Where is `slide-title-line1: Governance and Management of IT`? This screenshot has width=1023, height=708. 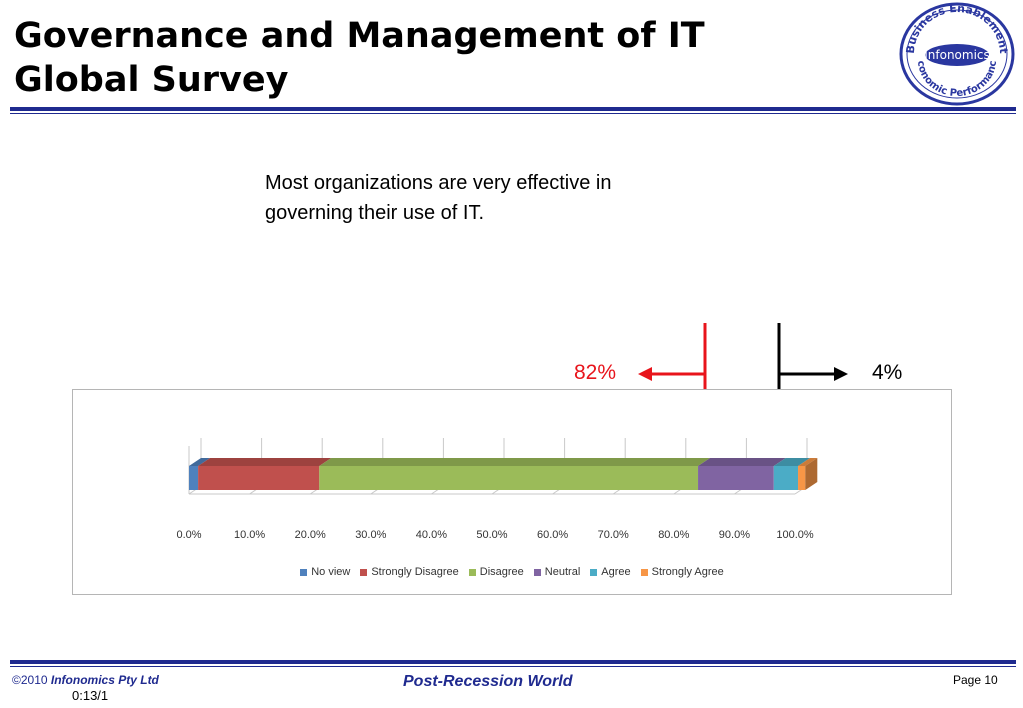 slide-title-line1: Governance and Management of IT is located at coordinates (359, 36).